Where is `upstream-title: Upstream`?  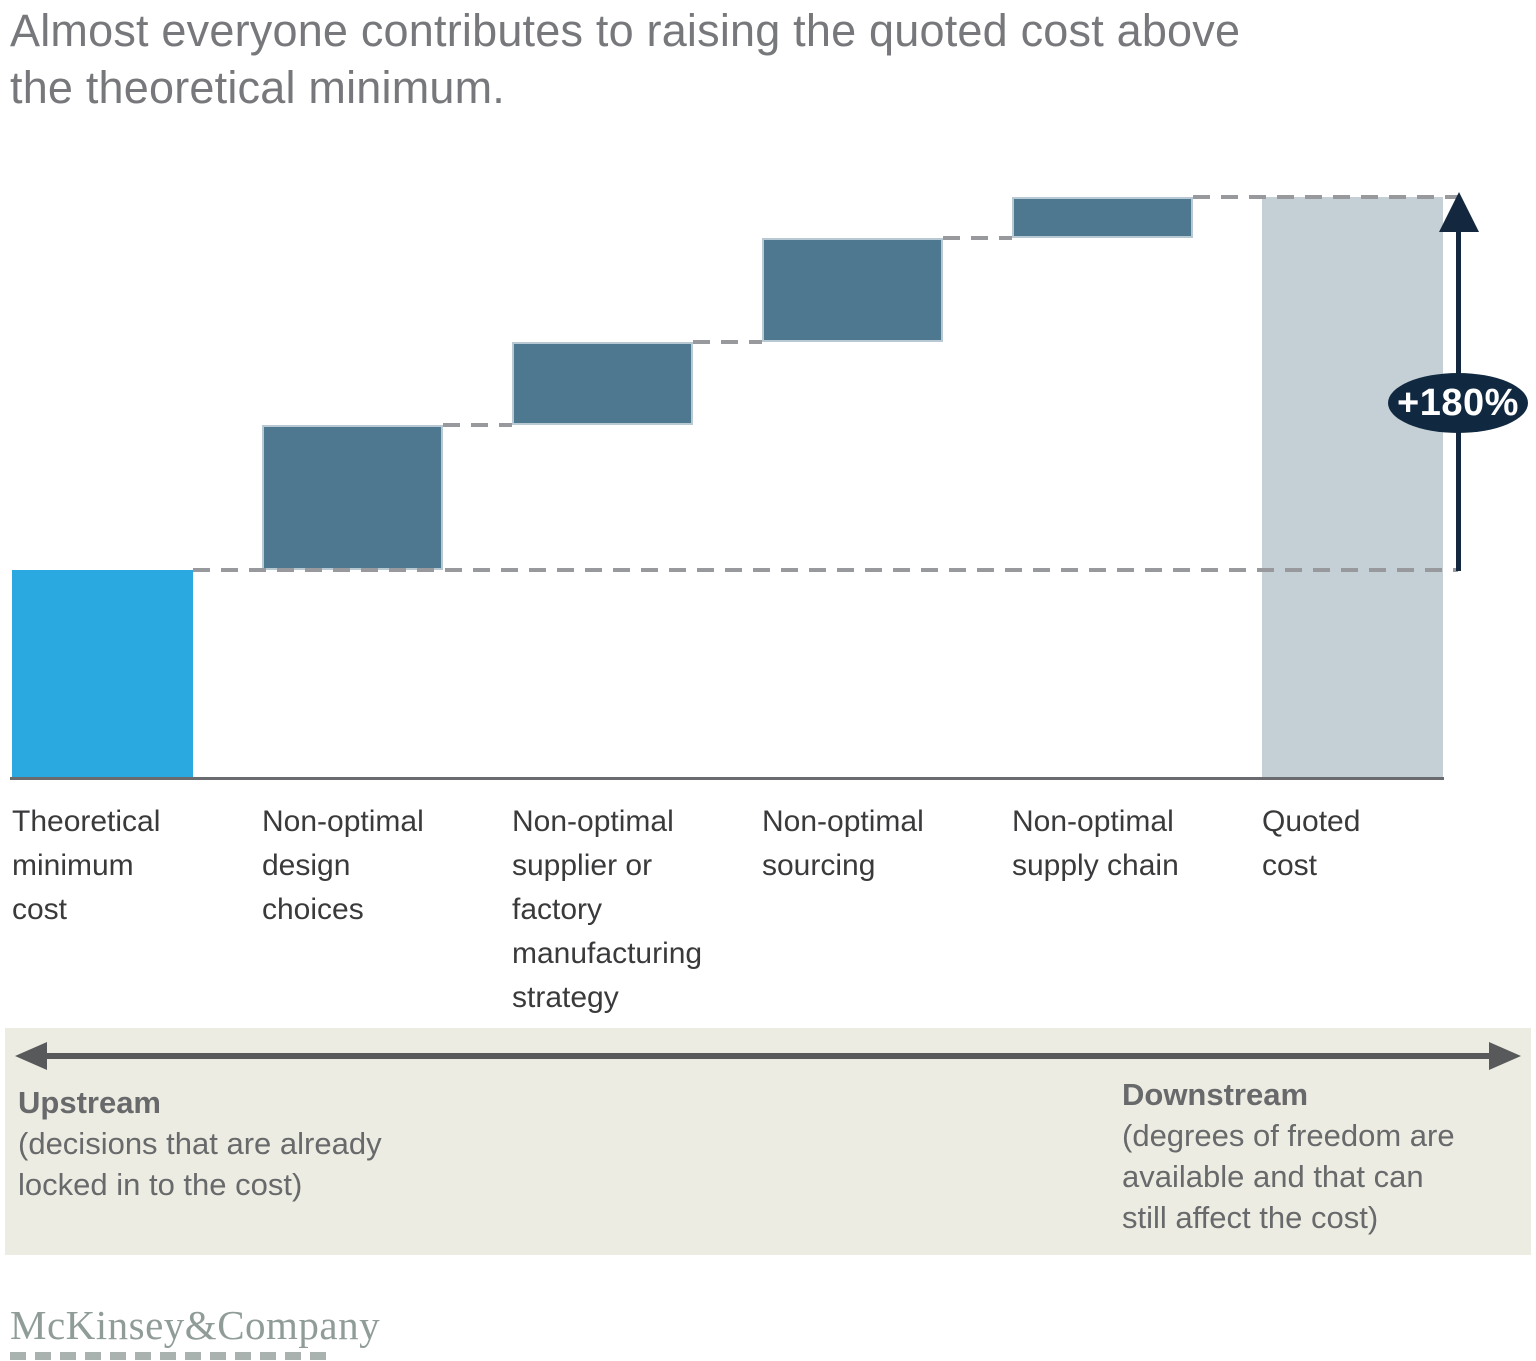
upstream-title: Upstream is located at coordinates (89, 1102).